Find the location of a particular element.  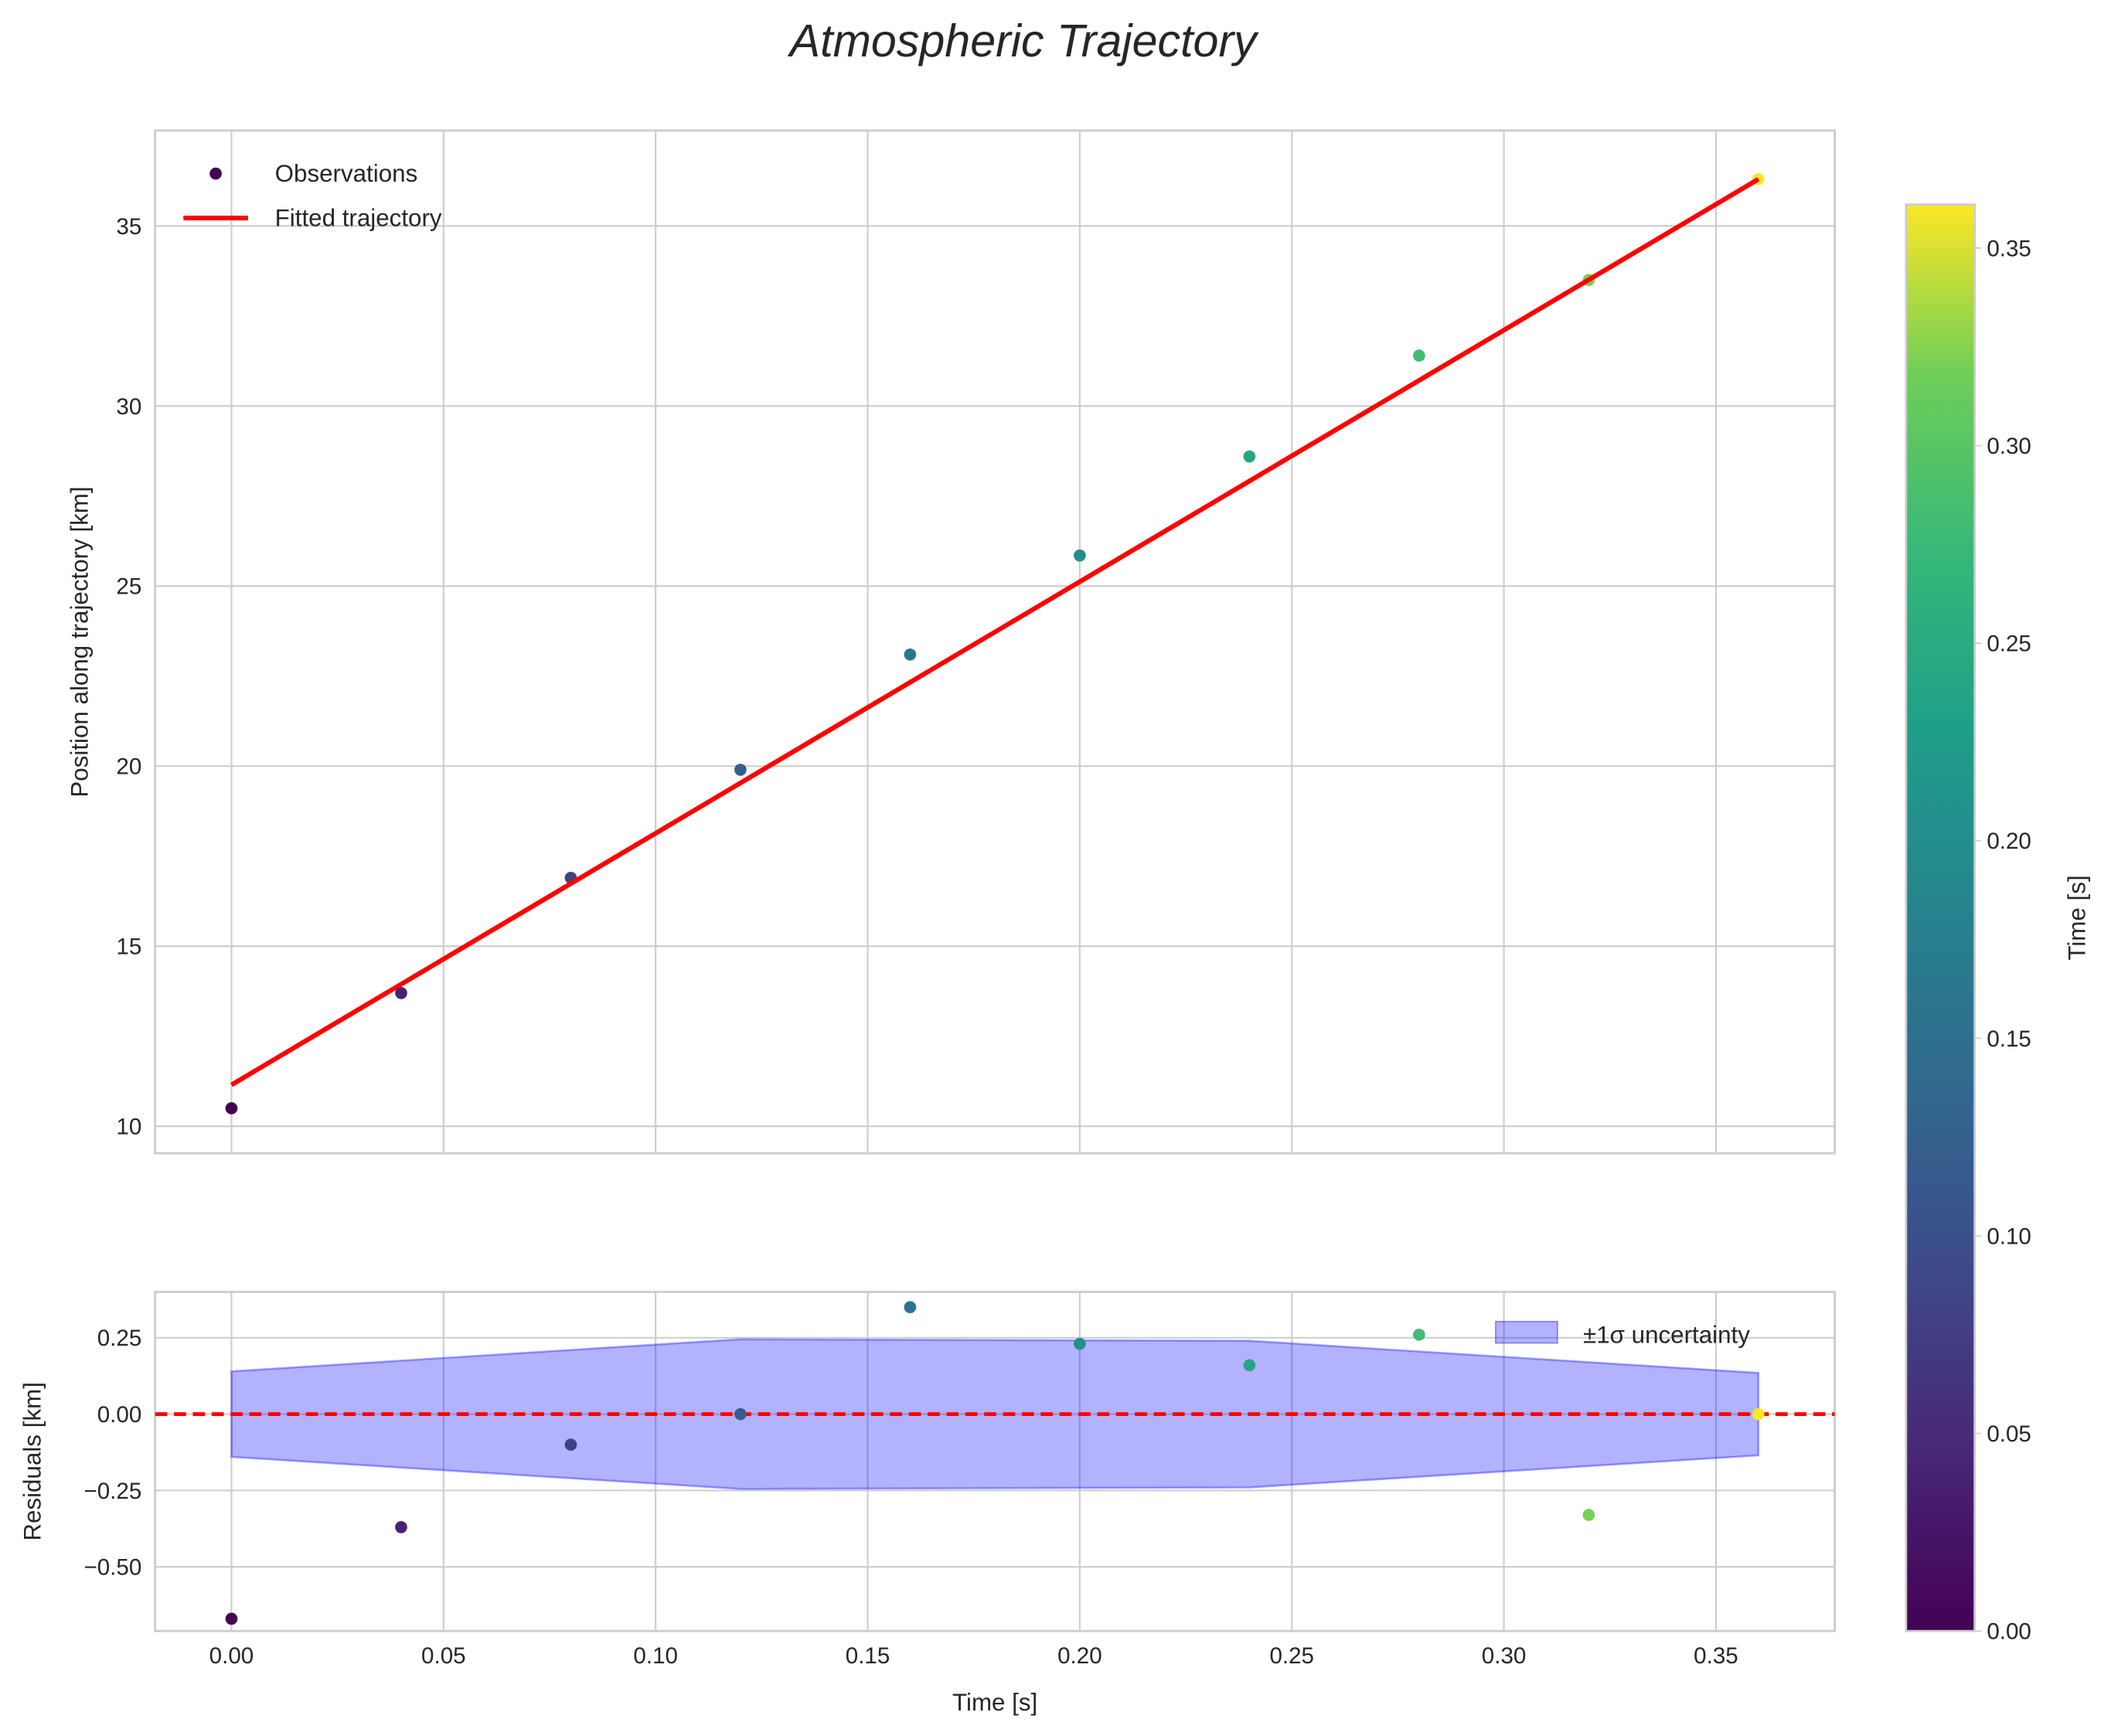

x-tick-label: 0.25 is located at coordinates (1291, 1656).